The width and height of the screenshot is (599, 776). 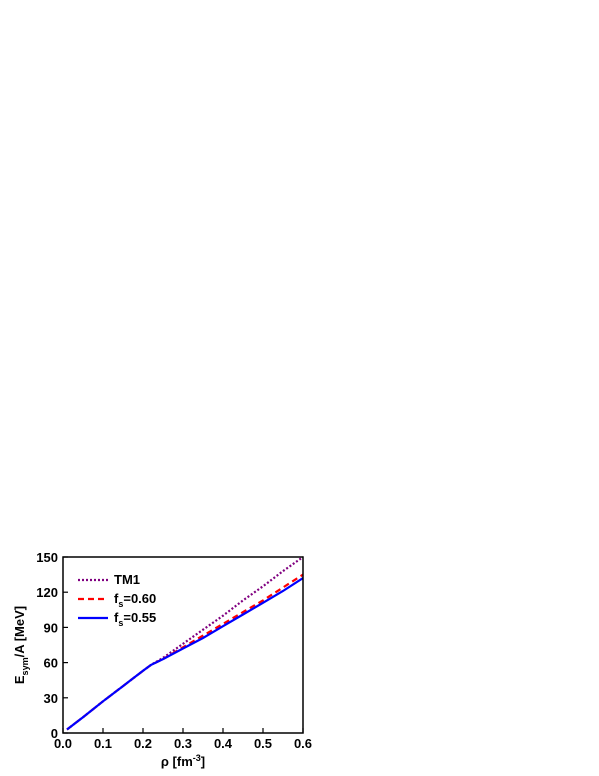 I want to click on legend-label: fs=0.55, so click(x=135, y=619).